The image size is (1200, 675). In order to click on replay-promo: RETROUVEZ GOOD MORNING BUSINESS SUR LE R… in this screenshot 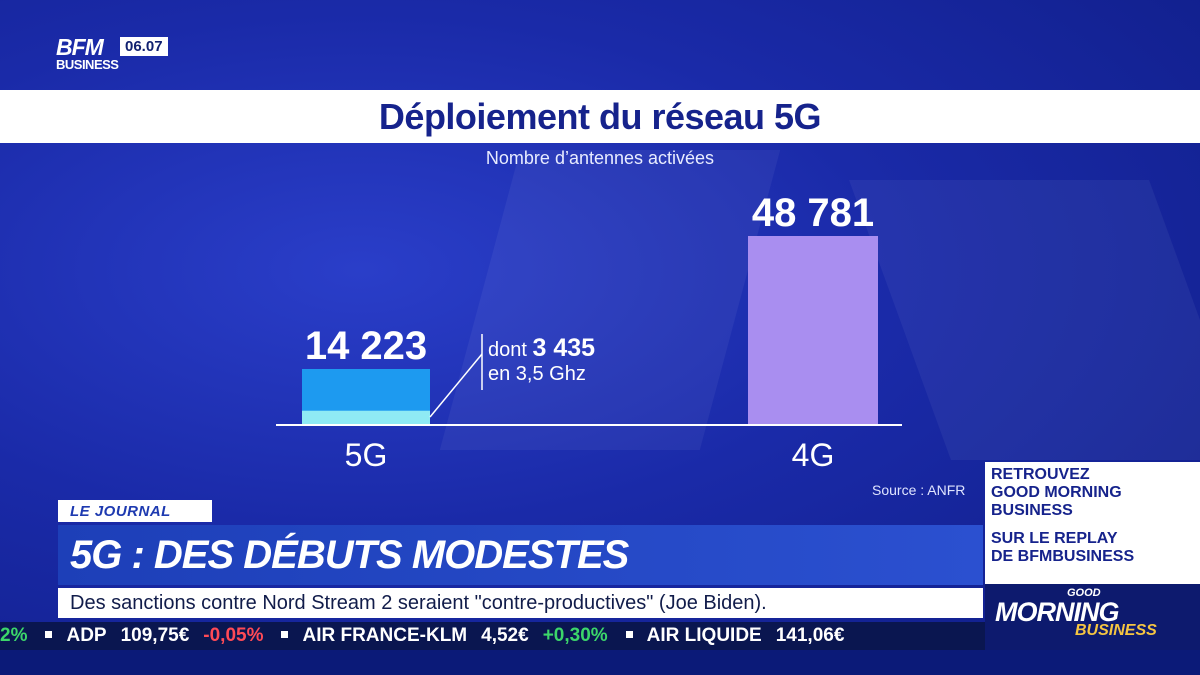, I will do `click(1092, 523)`.